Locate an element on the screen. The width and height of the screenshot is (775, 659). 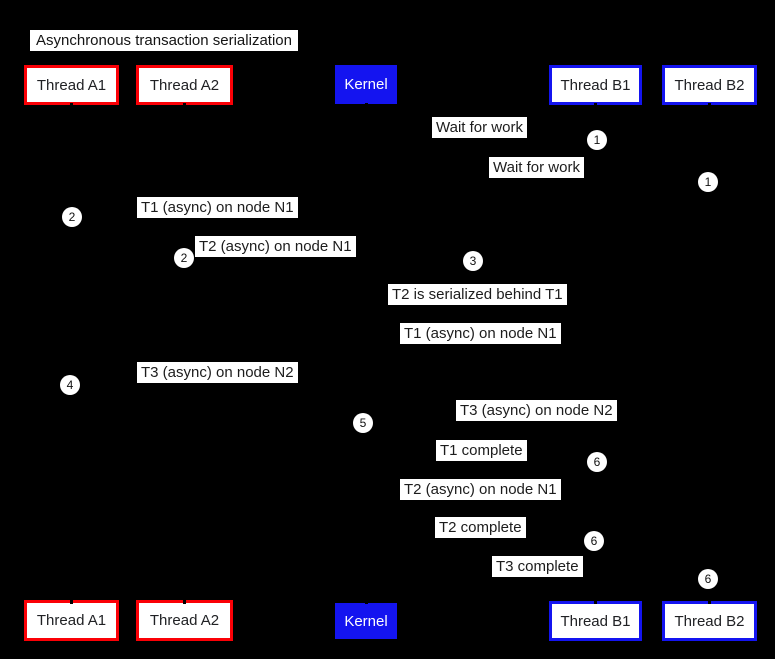
step-marker: 3 is located at coordinates (473, 261).